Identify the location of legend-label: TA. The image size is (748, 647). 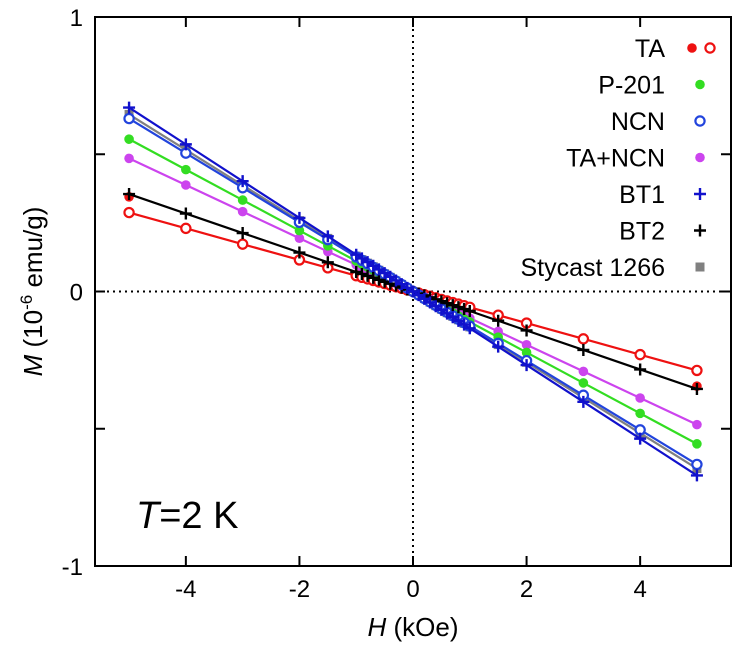
(650, 49).